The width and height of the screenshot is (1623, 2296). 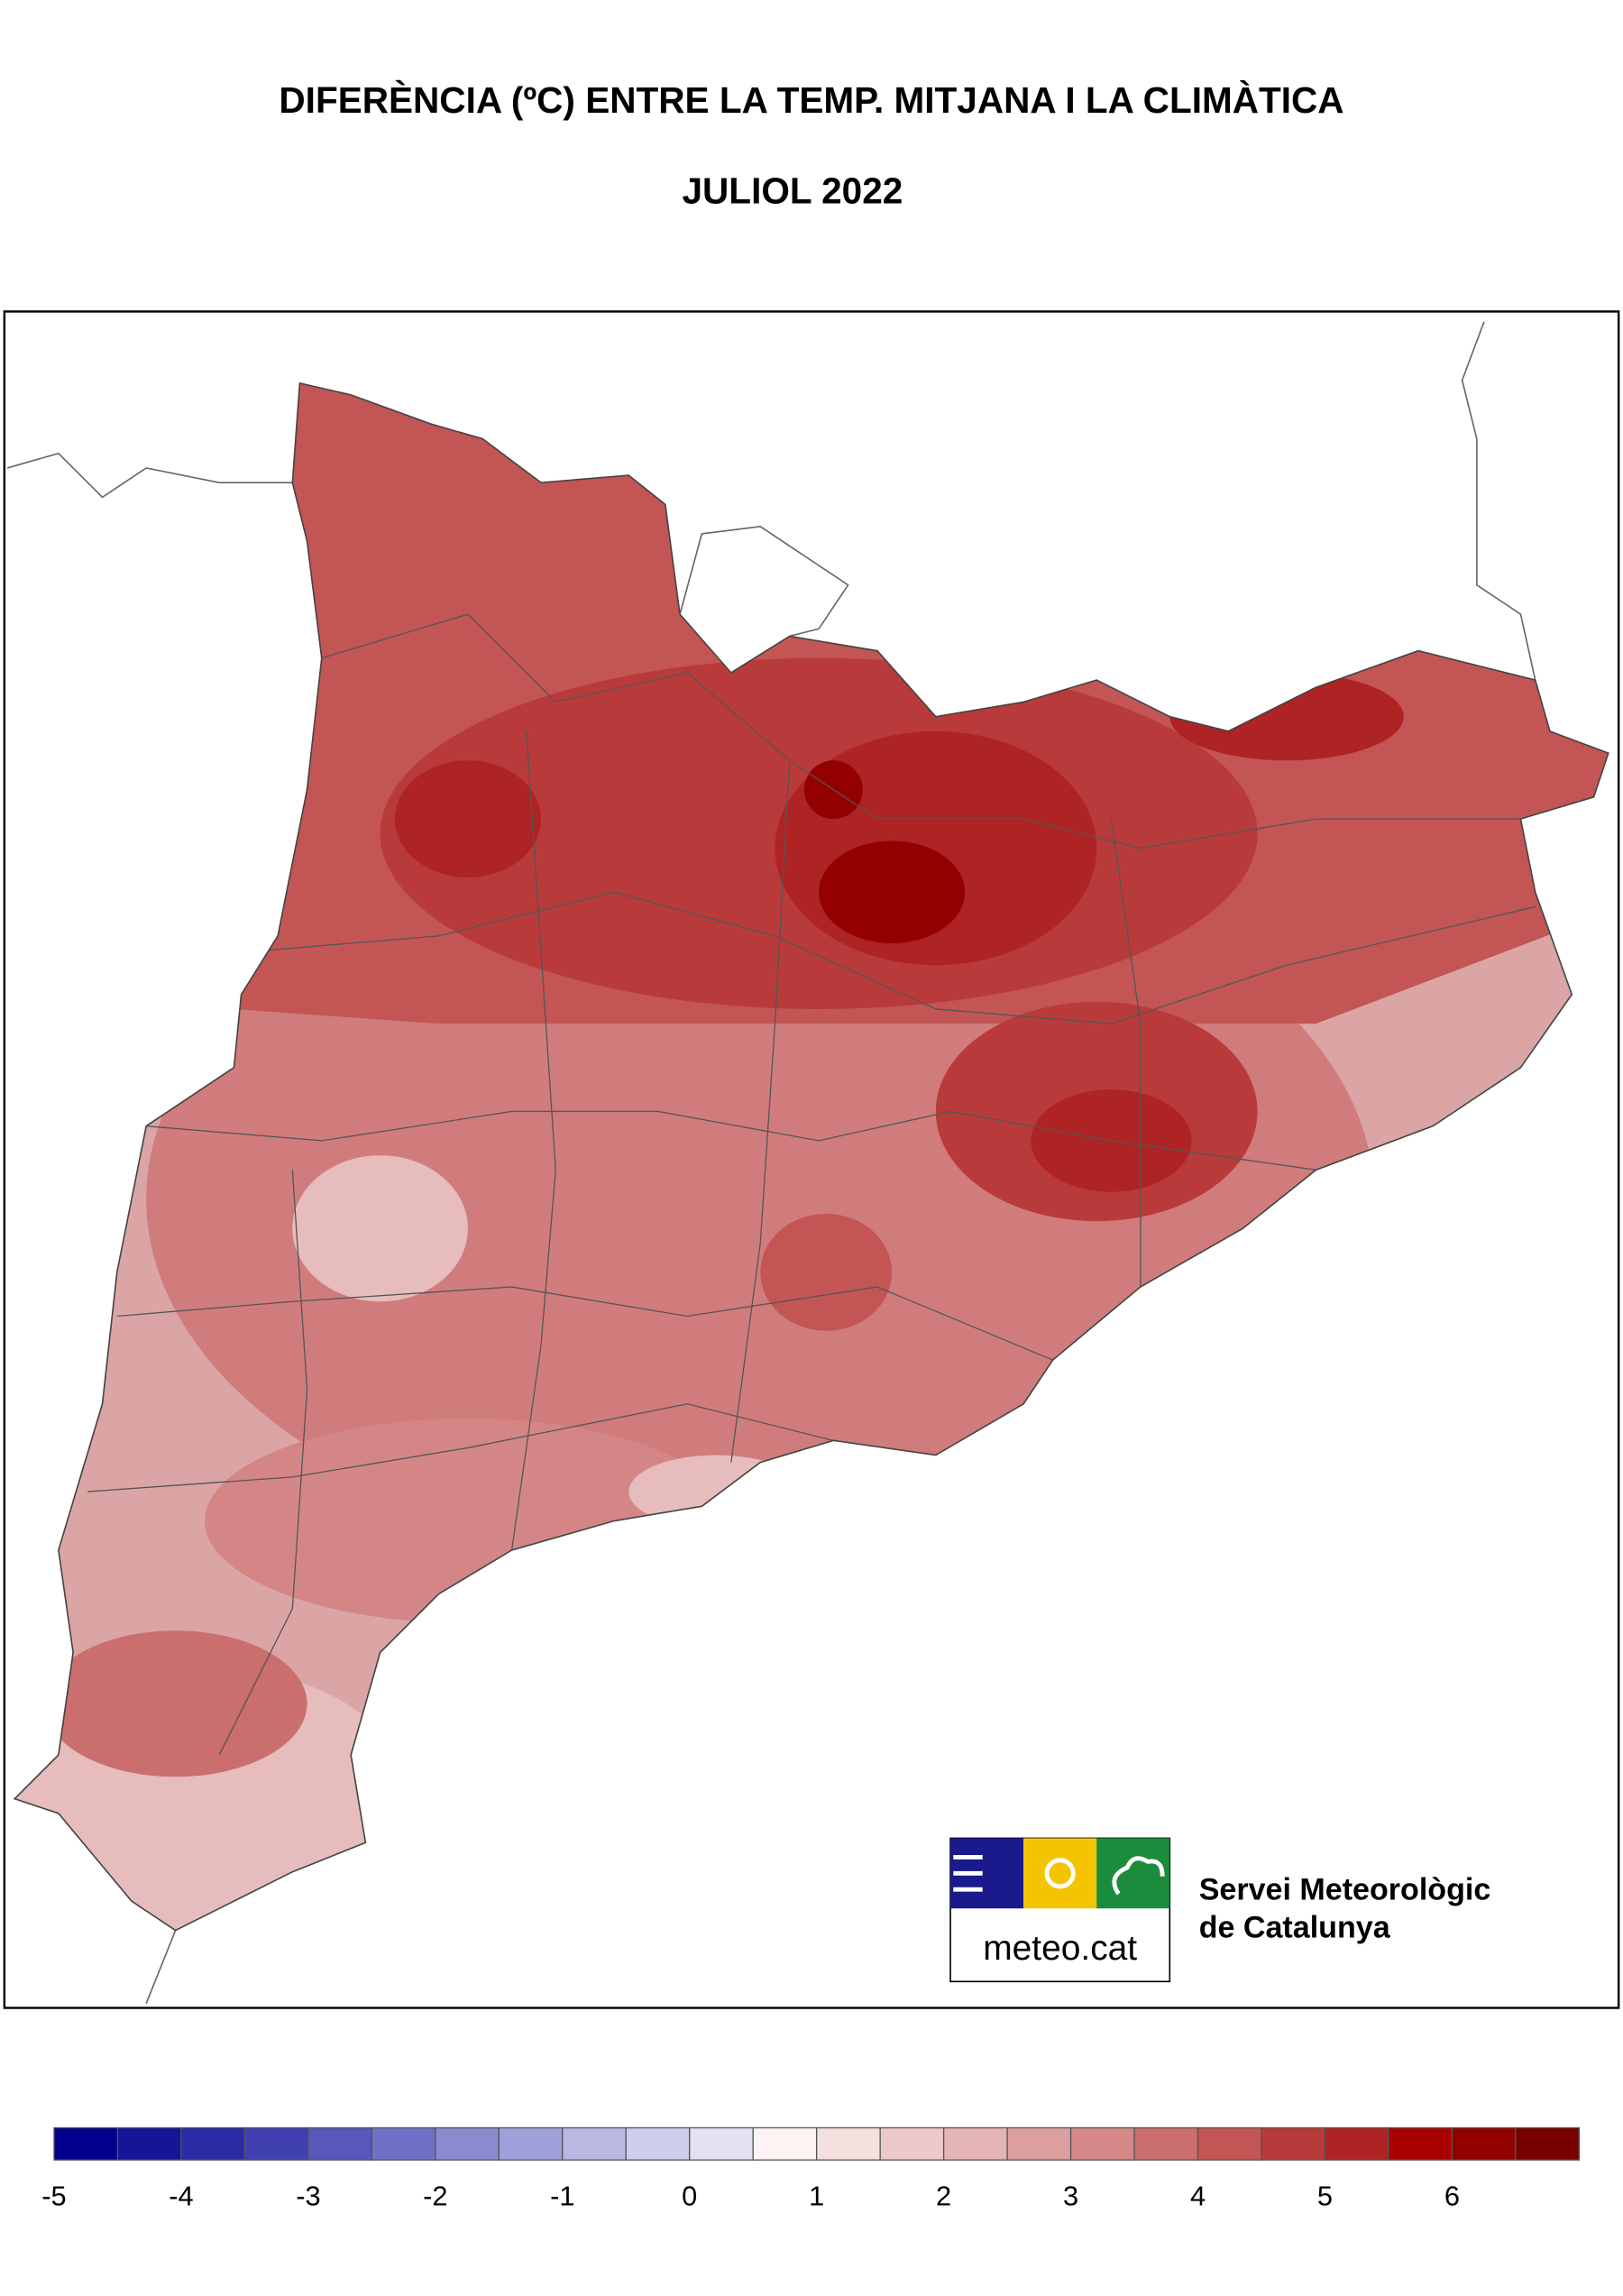 What do you see at coordinates (1060, 1948) in the screenshot?
I see `logo-site: meteo.cat` at bounding box center [1060, 1948].